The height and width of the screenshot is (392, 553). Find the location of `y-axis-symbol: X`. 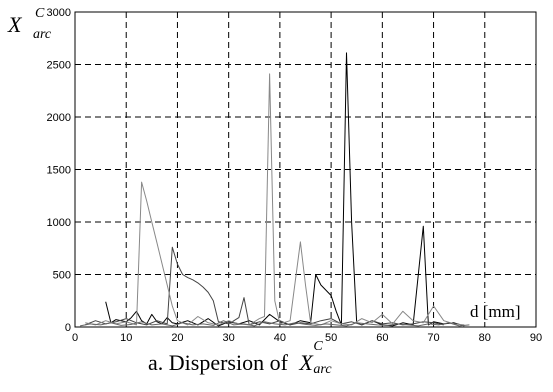

y-axis-symbol: X is located at coordinates (15, 24).